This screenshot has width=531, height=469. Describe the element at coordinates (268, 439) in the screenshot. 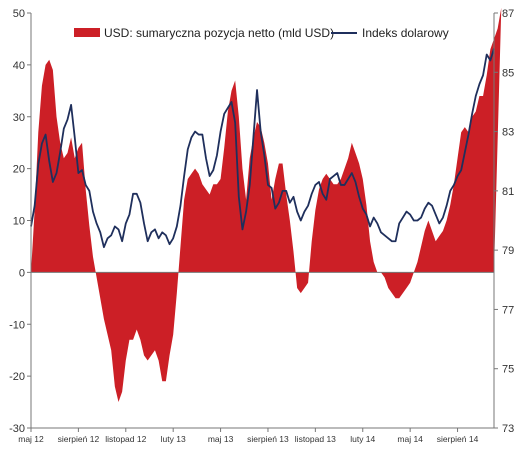

I see `x-axis-tick-label: sierpień 13` at that location.